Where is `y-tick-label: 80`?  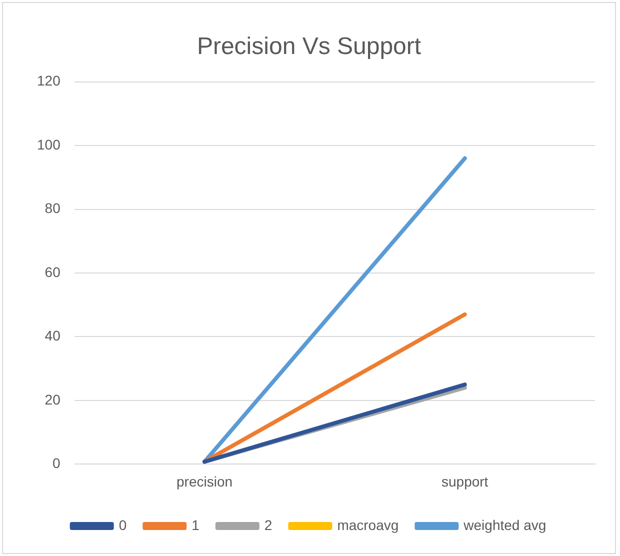 y-tick-label: 80 is located at coordinates (52, 208).